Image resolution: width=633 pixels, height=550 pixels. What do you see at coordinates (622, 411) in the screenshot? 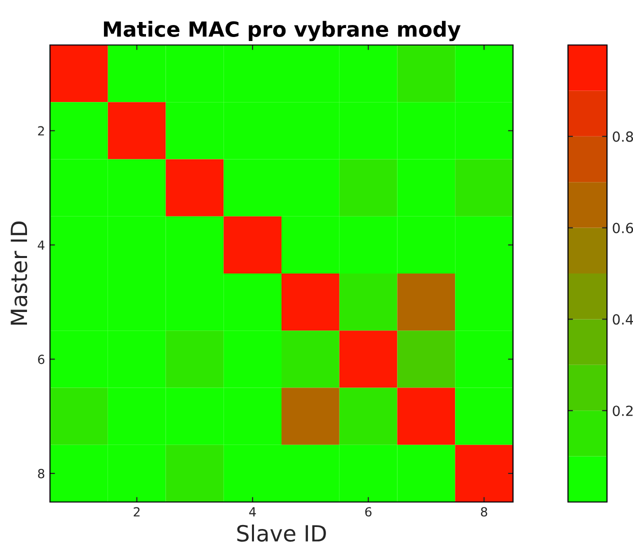
I see `color-bar-label: 0.2` at bounding box center [622, 411].